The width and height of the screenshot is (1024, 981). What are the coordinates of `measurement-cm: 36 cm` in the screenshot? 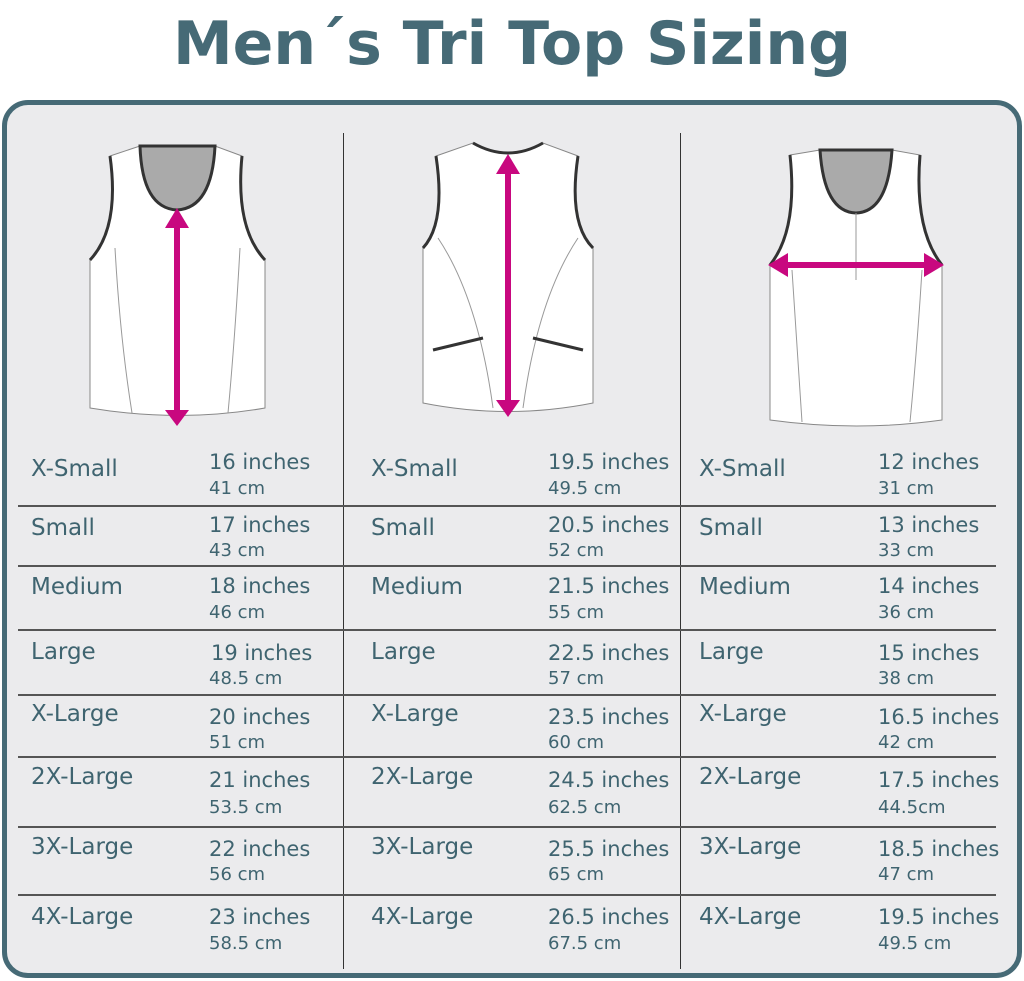 It's located at (906, 612).